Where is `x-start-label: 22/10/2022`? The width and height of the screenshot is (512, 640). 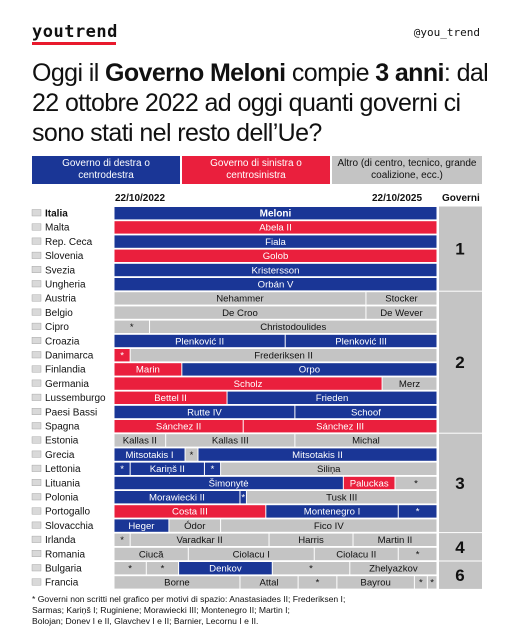
x-start-label: 22/10/2022 is located at coordinates (140, 198).